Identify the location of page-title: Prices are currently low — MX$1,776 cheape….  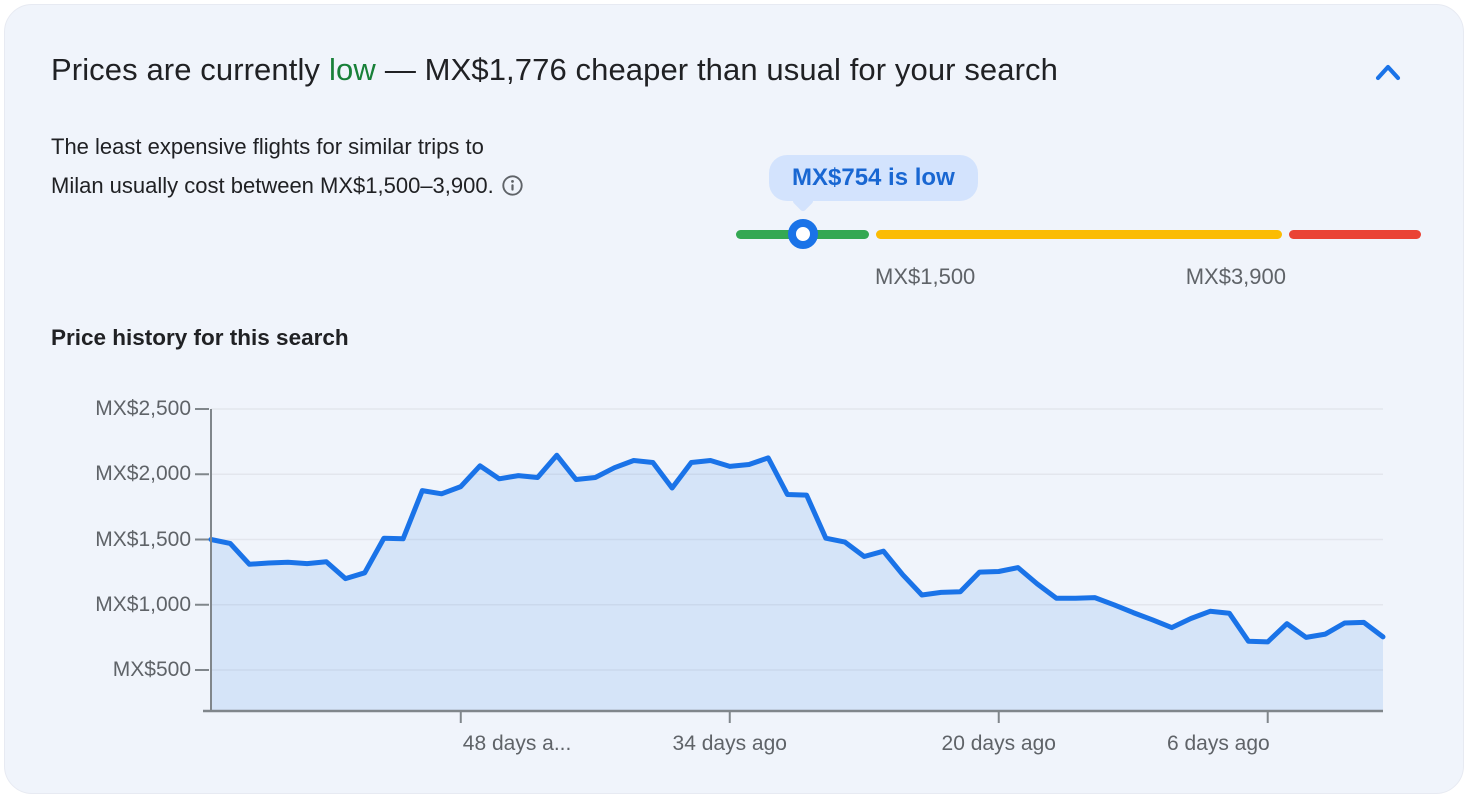
(554, 70).